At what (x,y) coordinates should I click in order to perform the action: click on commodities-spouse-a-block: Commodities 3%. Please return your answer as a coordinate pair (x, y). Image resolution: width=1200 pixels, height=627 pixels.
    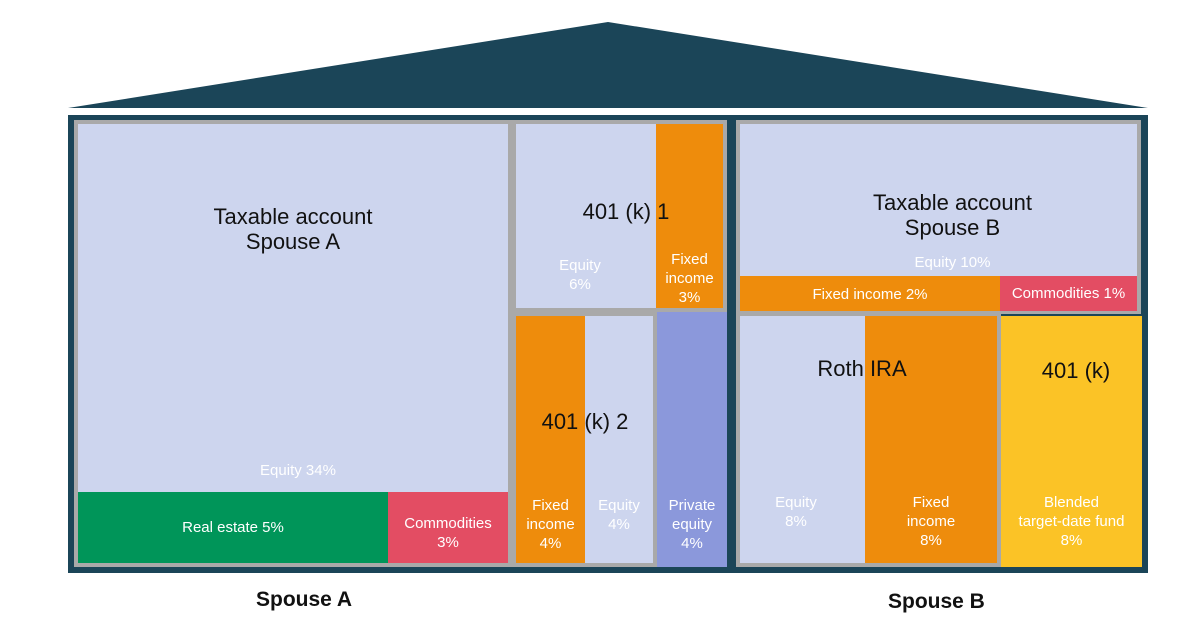
    Looking at the image, I should click on (448, 527).